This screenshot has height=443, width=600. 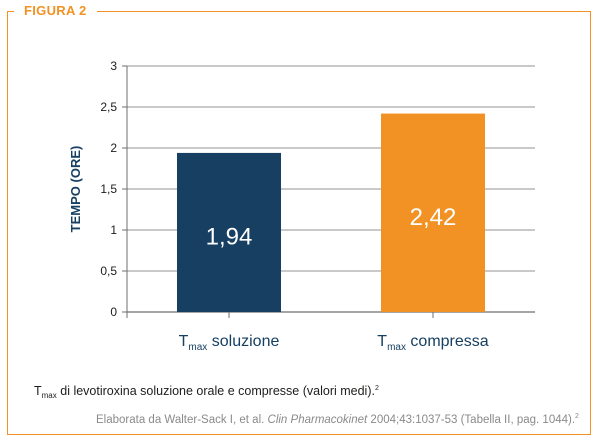 What do you see at coordinates (182, 419) in the screenshot?
I see `source-prefix: Elaborata da Walter-Sack I, et al.` at bounding box center [182, 419].